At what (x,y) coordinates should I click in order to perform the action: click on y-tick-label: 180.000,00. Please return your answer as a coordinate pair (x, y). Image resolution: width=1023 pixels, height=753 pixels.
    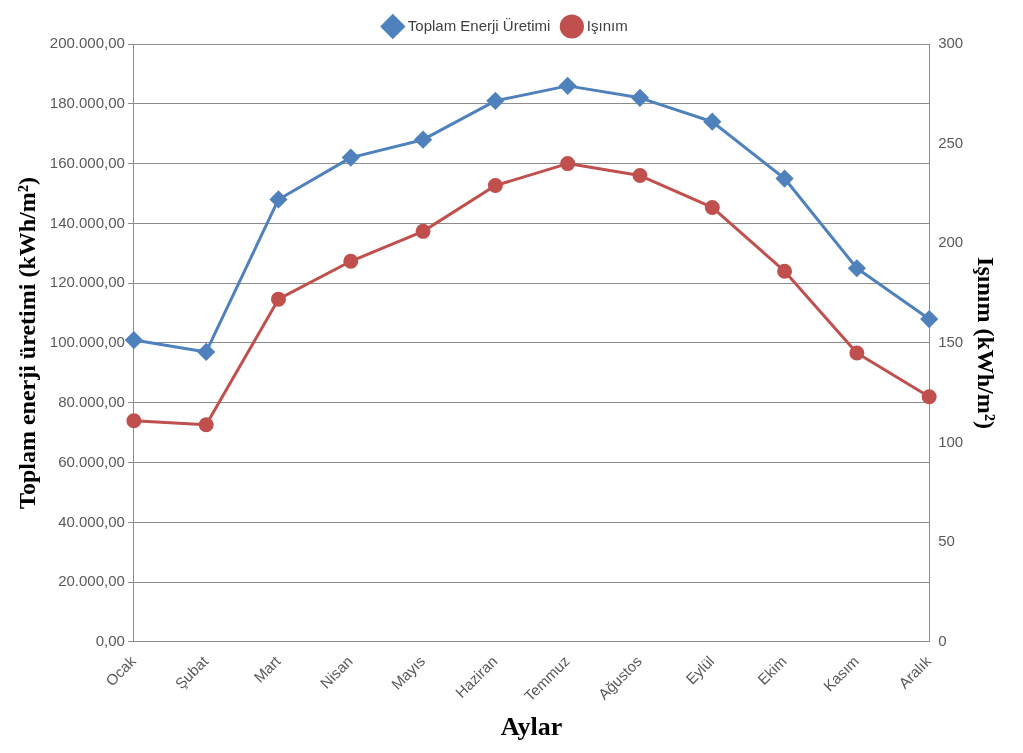
    Looking at the image, I should click on (87, 102).